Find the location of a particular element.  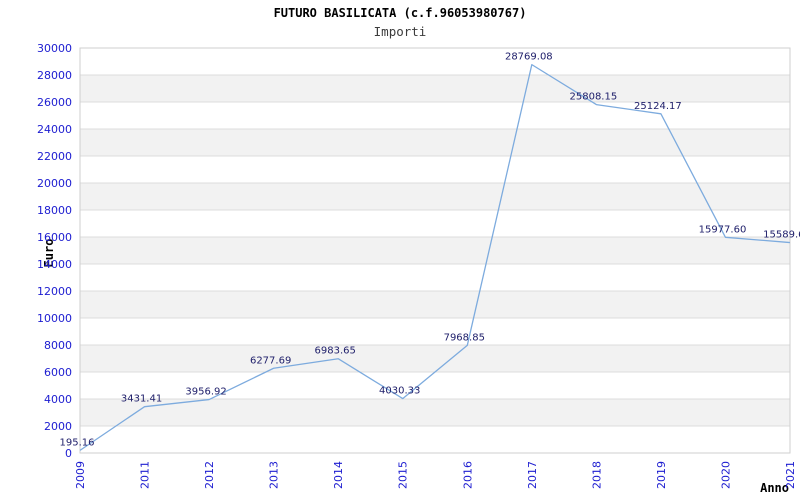

y-tick-label: 12000 is located at coordinates (54, 291).